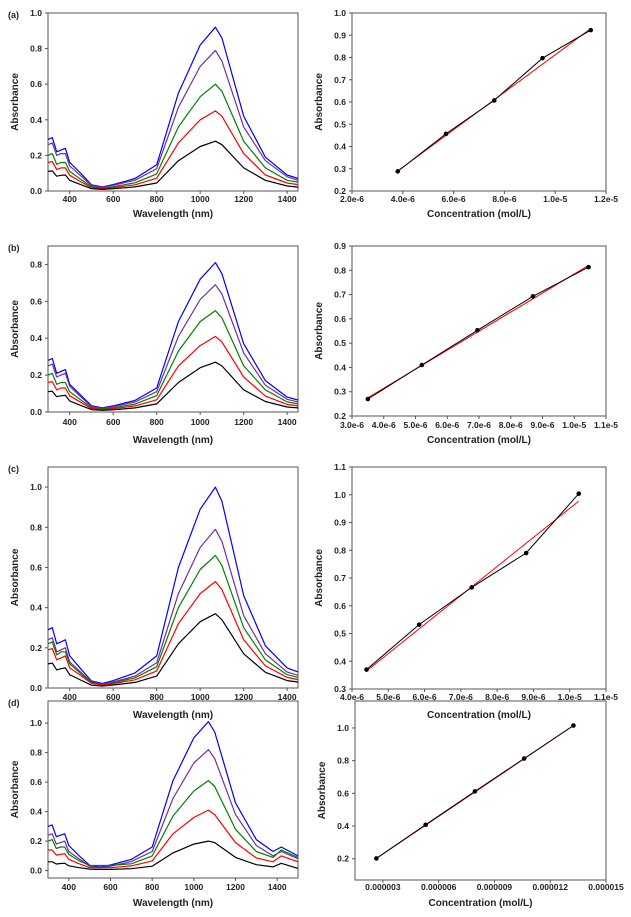  I want to click on x-tick-label: 7.0e-6, so click(461, 697).